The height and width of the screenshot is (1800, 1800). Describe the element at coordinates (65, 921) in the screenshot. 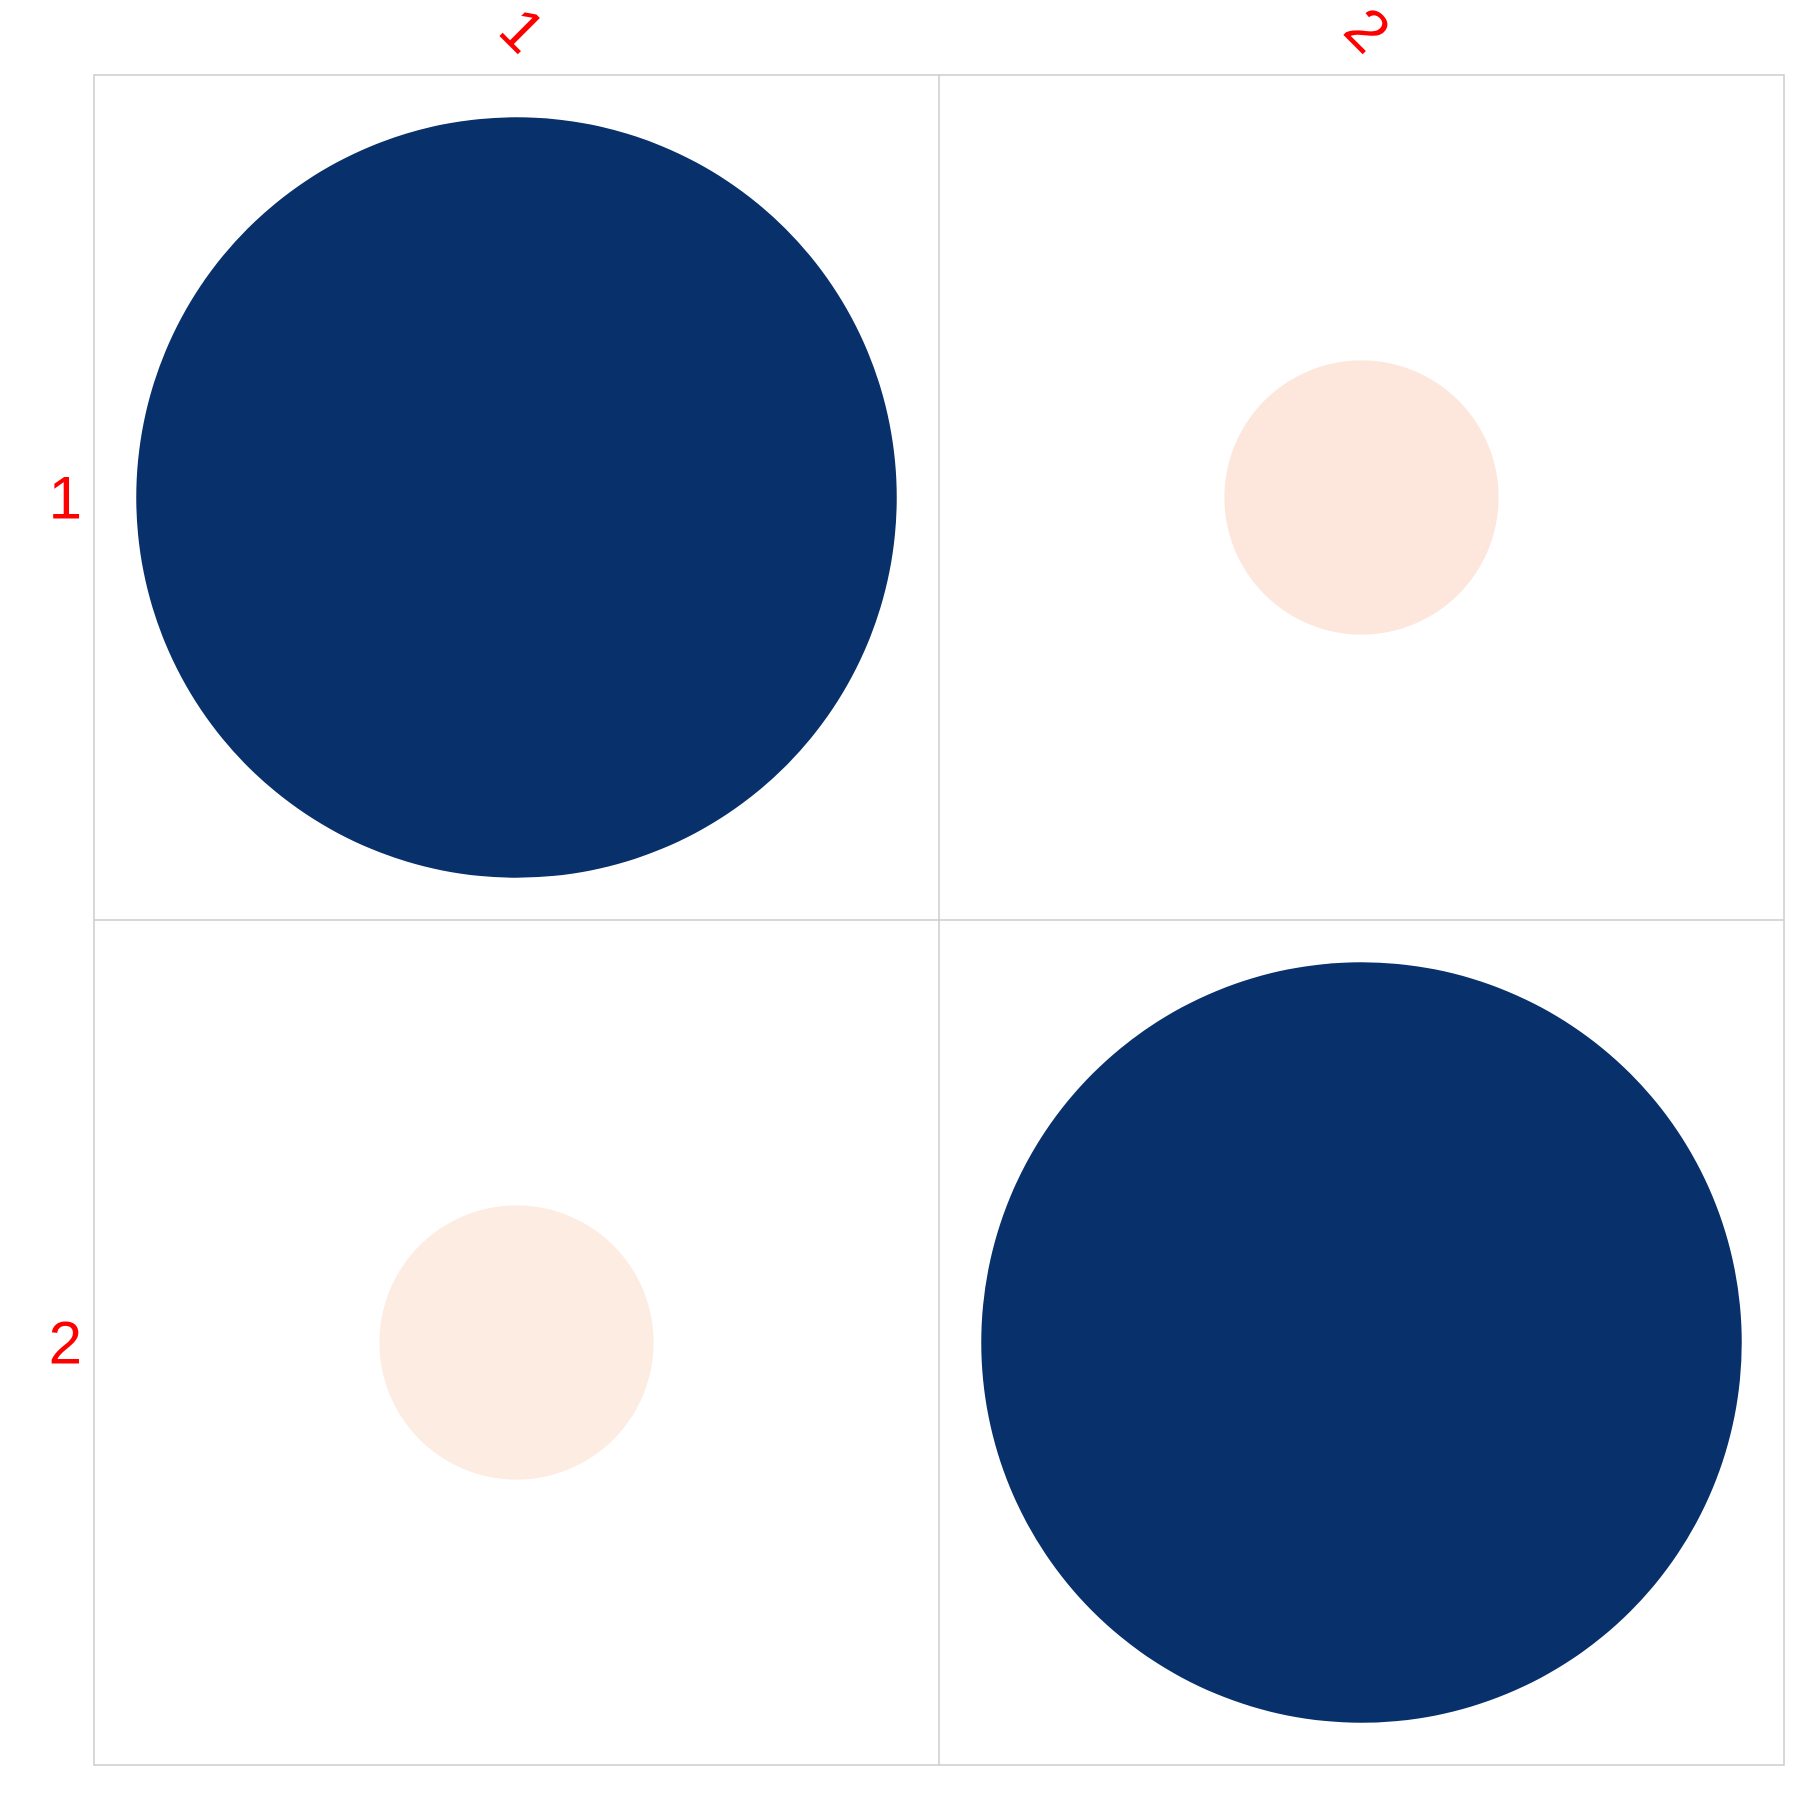

I see `row-labels: 12` at that location.